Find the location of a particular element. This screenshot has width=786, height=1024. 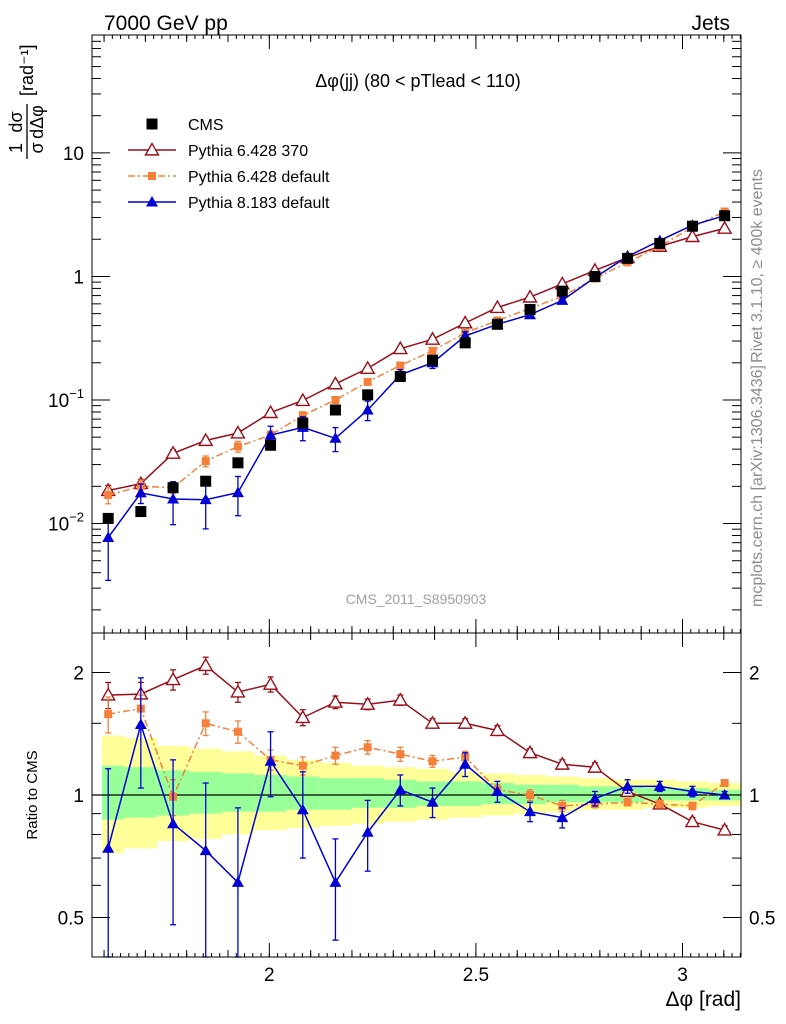

main-ytick-label-0: 10−2 is located at coordinates (66, 523).